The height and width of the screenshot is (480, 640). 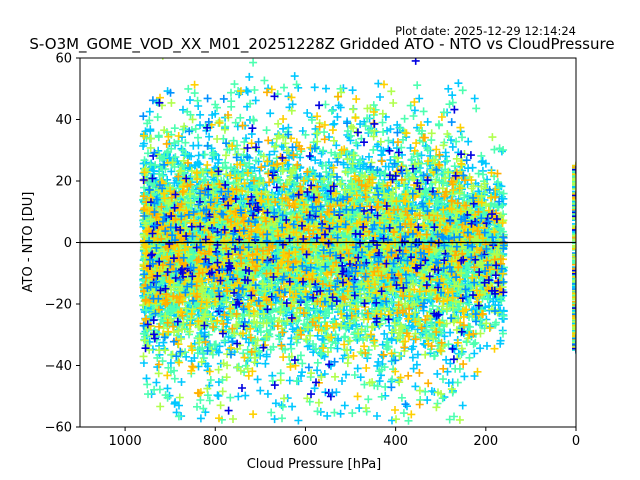 What do you see at coordinates (125, 441) in the screenshot?
I see `x-tick-label: 1000` at bounding box center [125, 441].